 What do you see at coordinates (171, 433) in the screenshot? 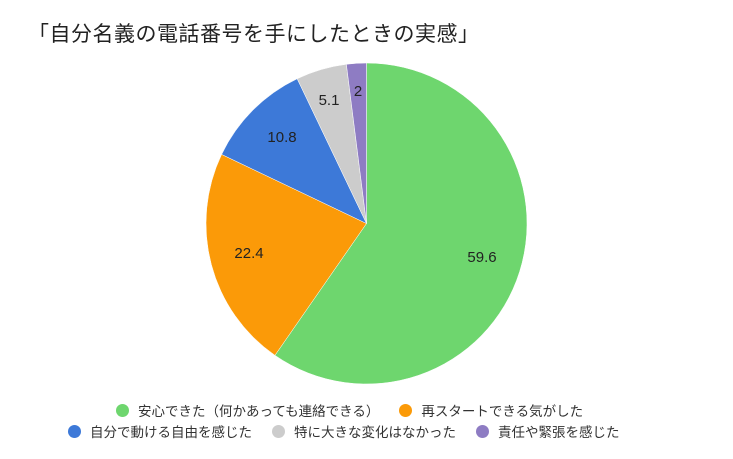
I see `legend-label: 自分で動ける自由を感じた` at bounding box center [171, 433].